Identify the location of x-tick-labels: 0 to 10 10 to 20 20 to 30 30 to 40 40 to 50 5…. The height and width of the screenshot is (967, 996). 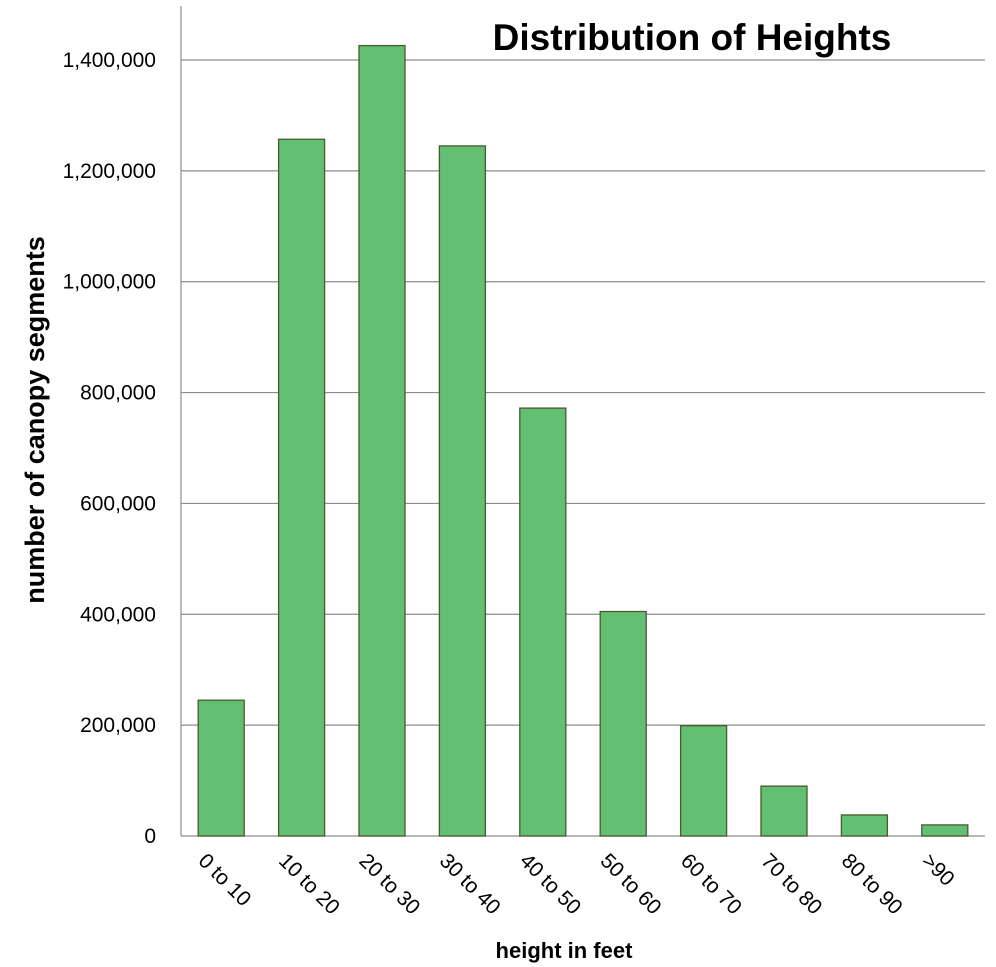
(576, 884).